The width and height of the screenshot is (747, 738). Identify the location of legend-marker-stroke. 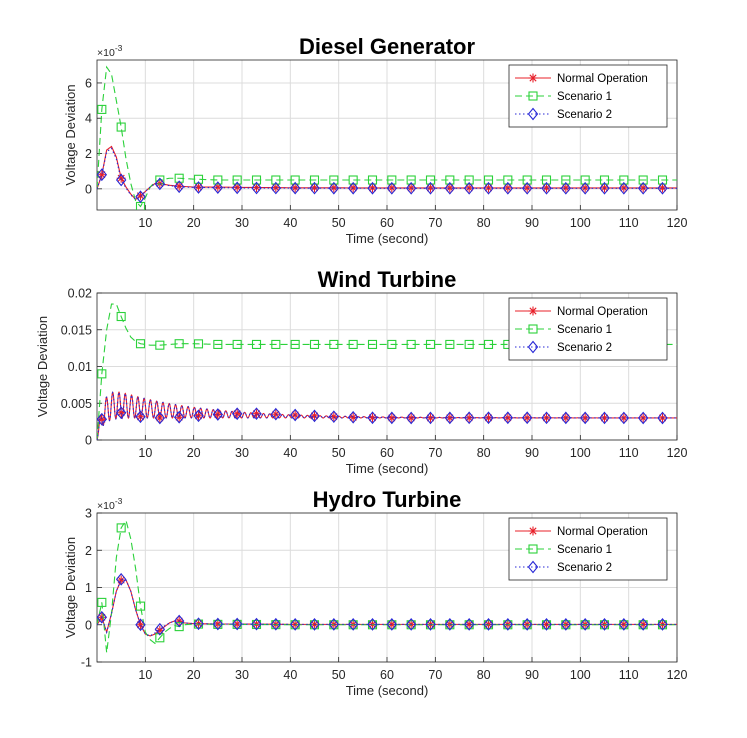
(533, 78).